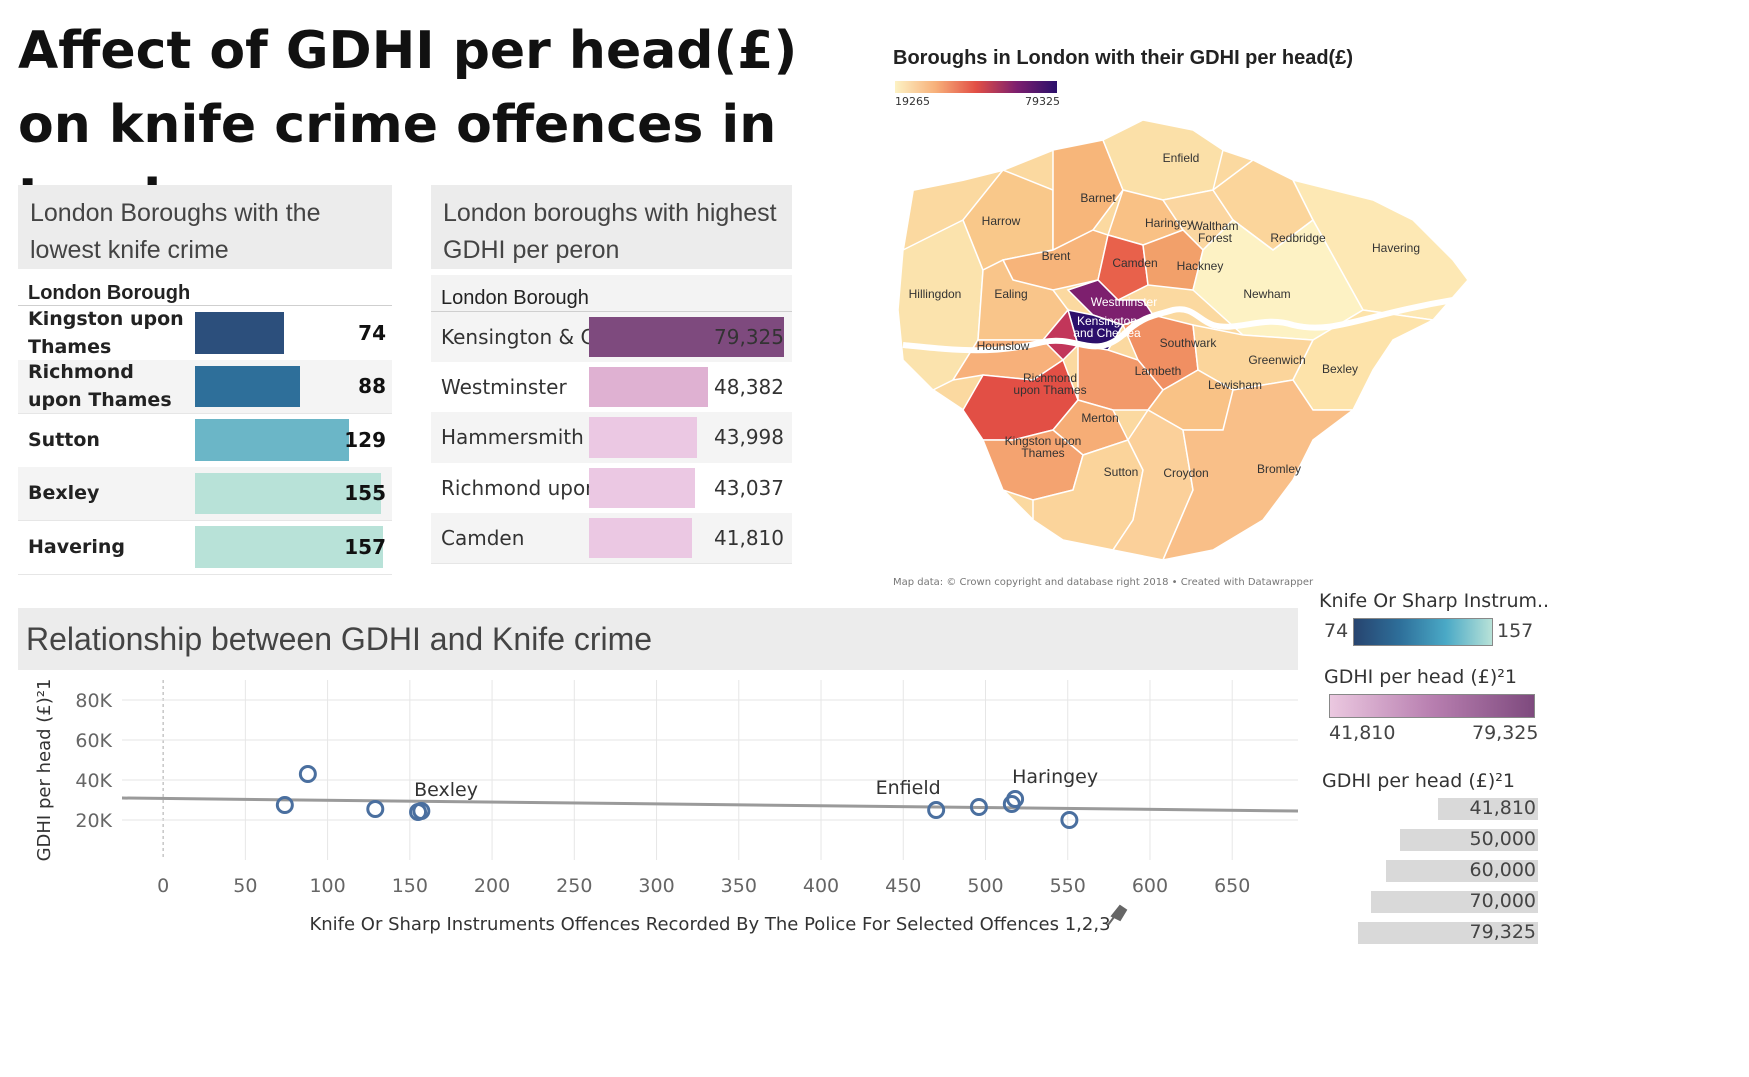  I want to click on table-row: Bexley 155, so click(205, 493).